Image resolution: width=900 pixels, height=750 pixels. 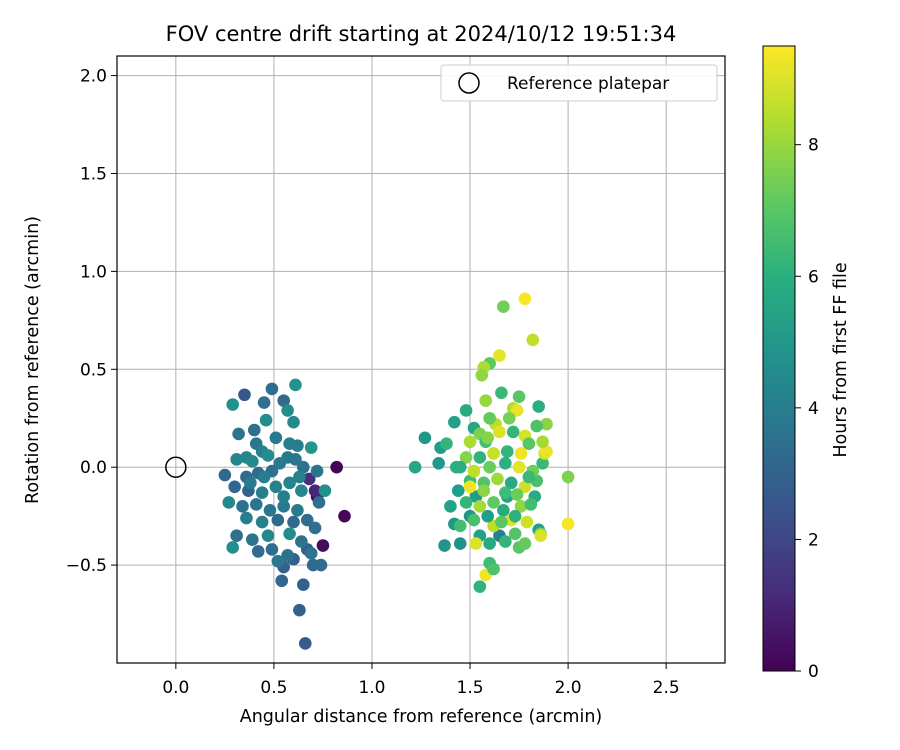 What do you see at coordinates (371, 688) in the screenshot?
I see `x-tick-label: 1.0` at bounding box center [371, 688].